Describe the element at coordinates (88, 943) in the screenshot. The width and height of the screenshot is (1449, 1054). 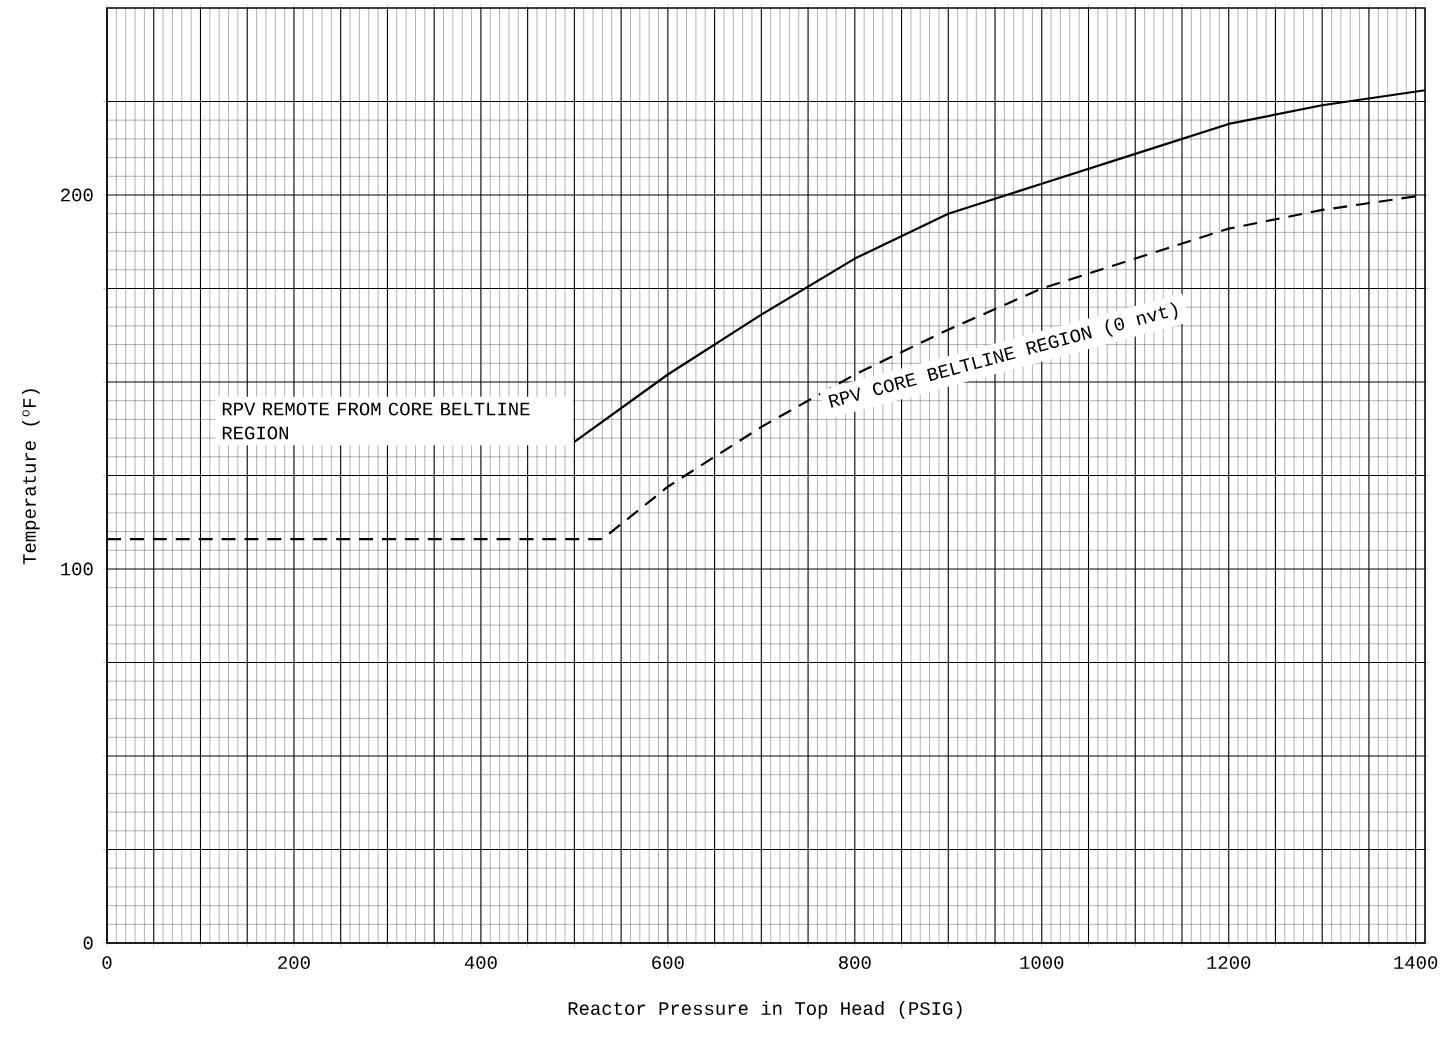
I see `y-tick-label: 0` at that location.